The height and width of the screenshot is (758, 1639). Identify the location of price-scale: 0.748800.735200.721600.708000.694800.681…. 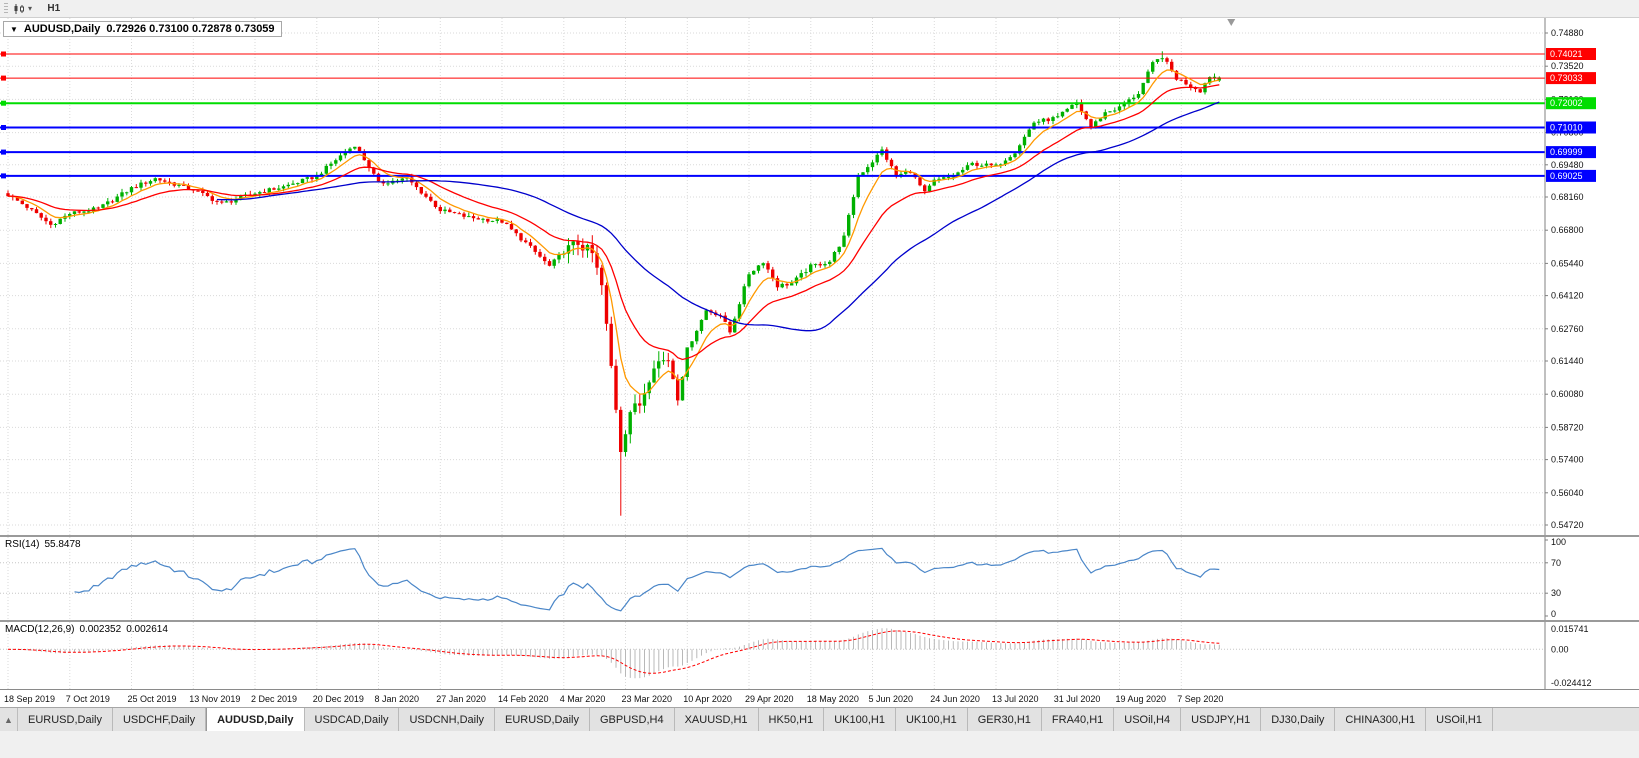
(1570, 276).